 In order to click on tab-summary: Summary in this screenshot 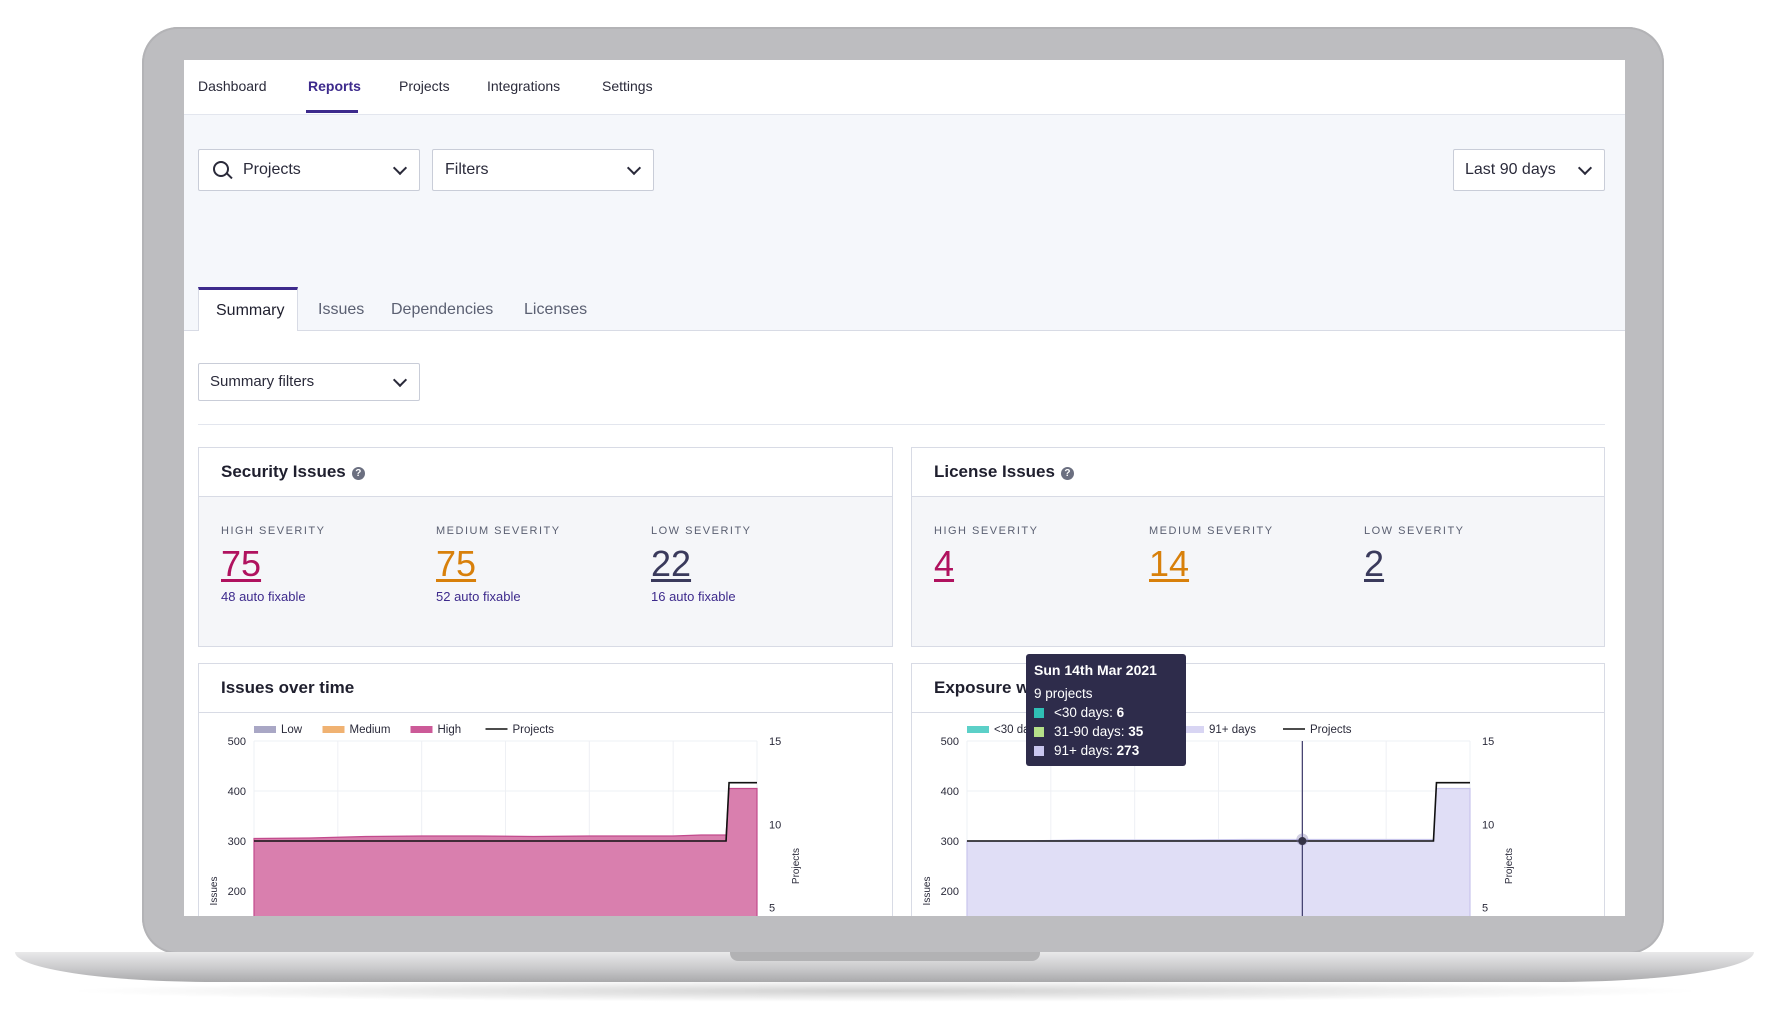, I will do `click(248, 309)`.